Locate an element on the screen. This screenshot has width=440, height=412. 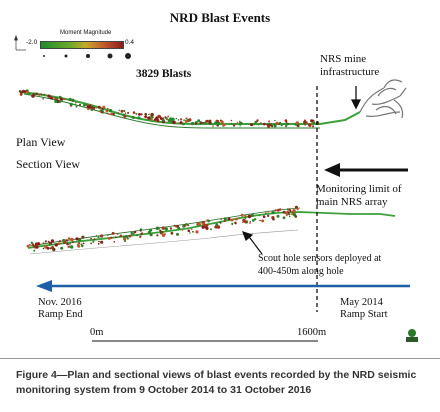
mine-infrastructure-label-line1: NRS mine is located at coordinates (343, 59).